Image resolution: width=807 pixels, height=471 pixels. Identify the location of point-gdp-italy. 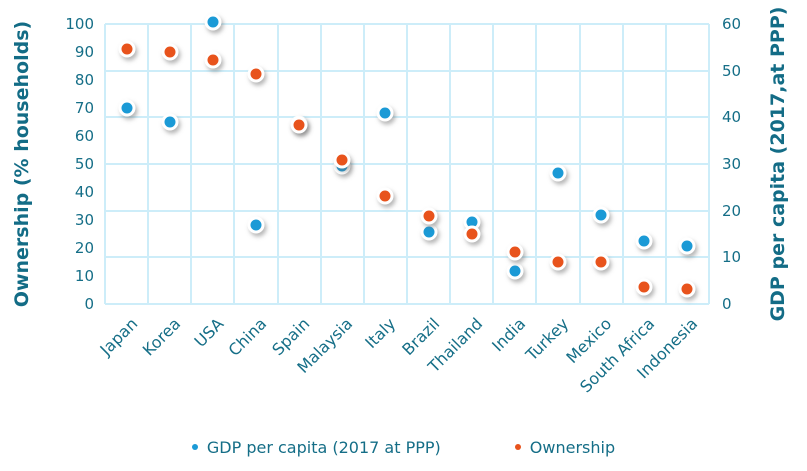
(385, 113).